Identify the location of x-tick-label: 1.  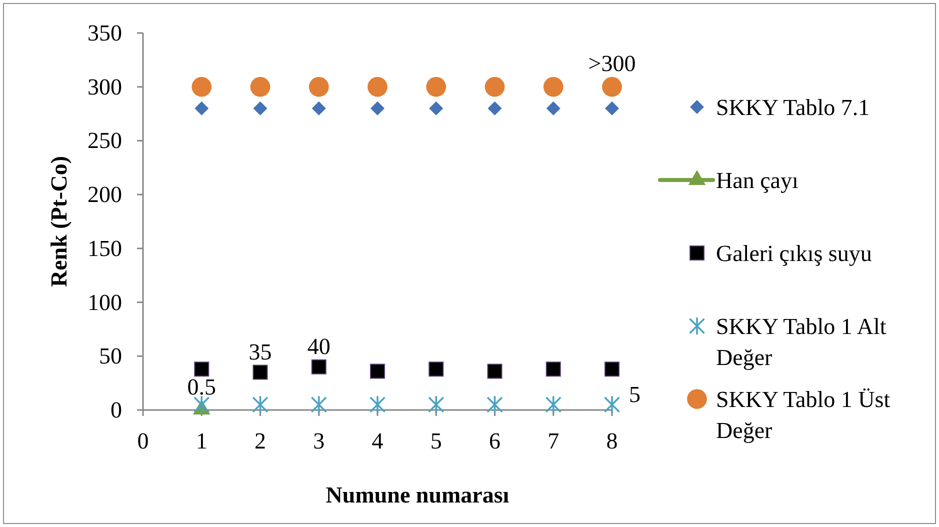
(202, 441).